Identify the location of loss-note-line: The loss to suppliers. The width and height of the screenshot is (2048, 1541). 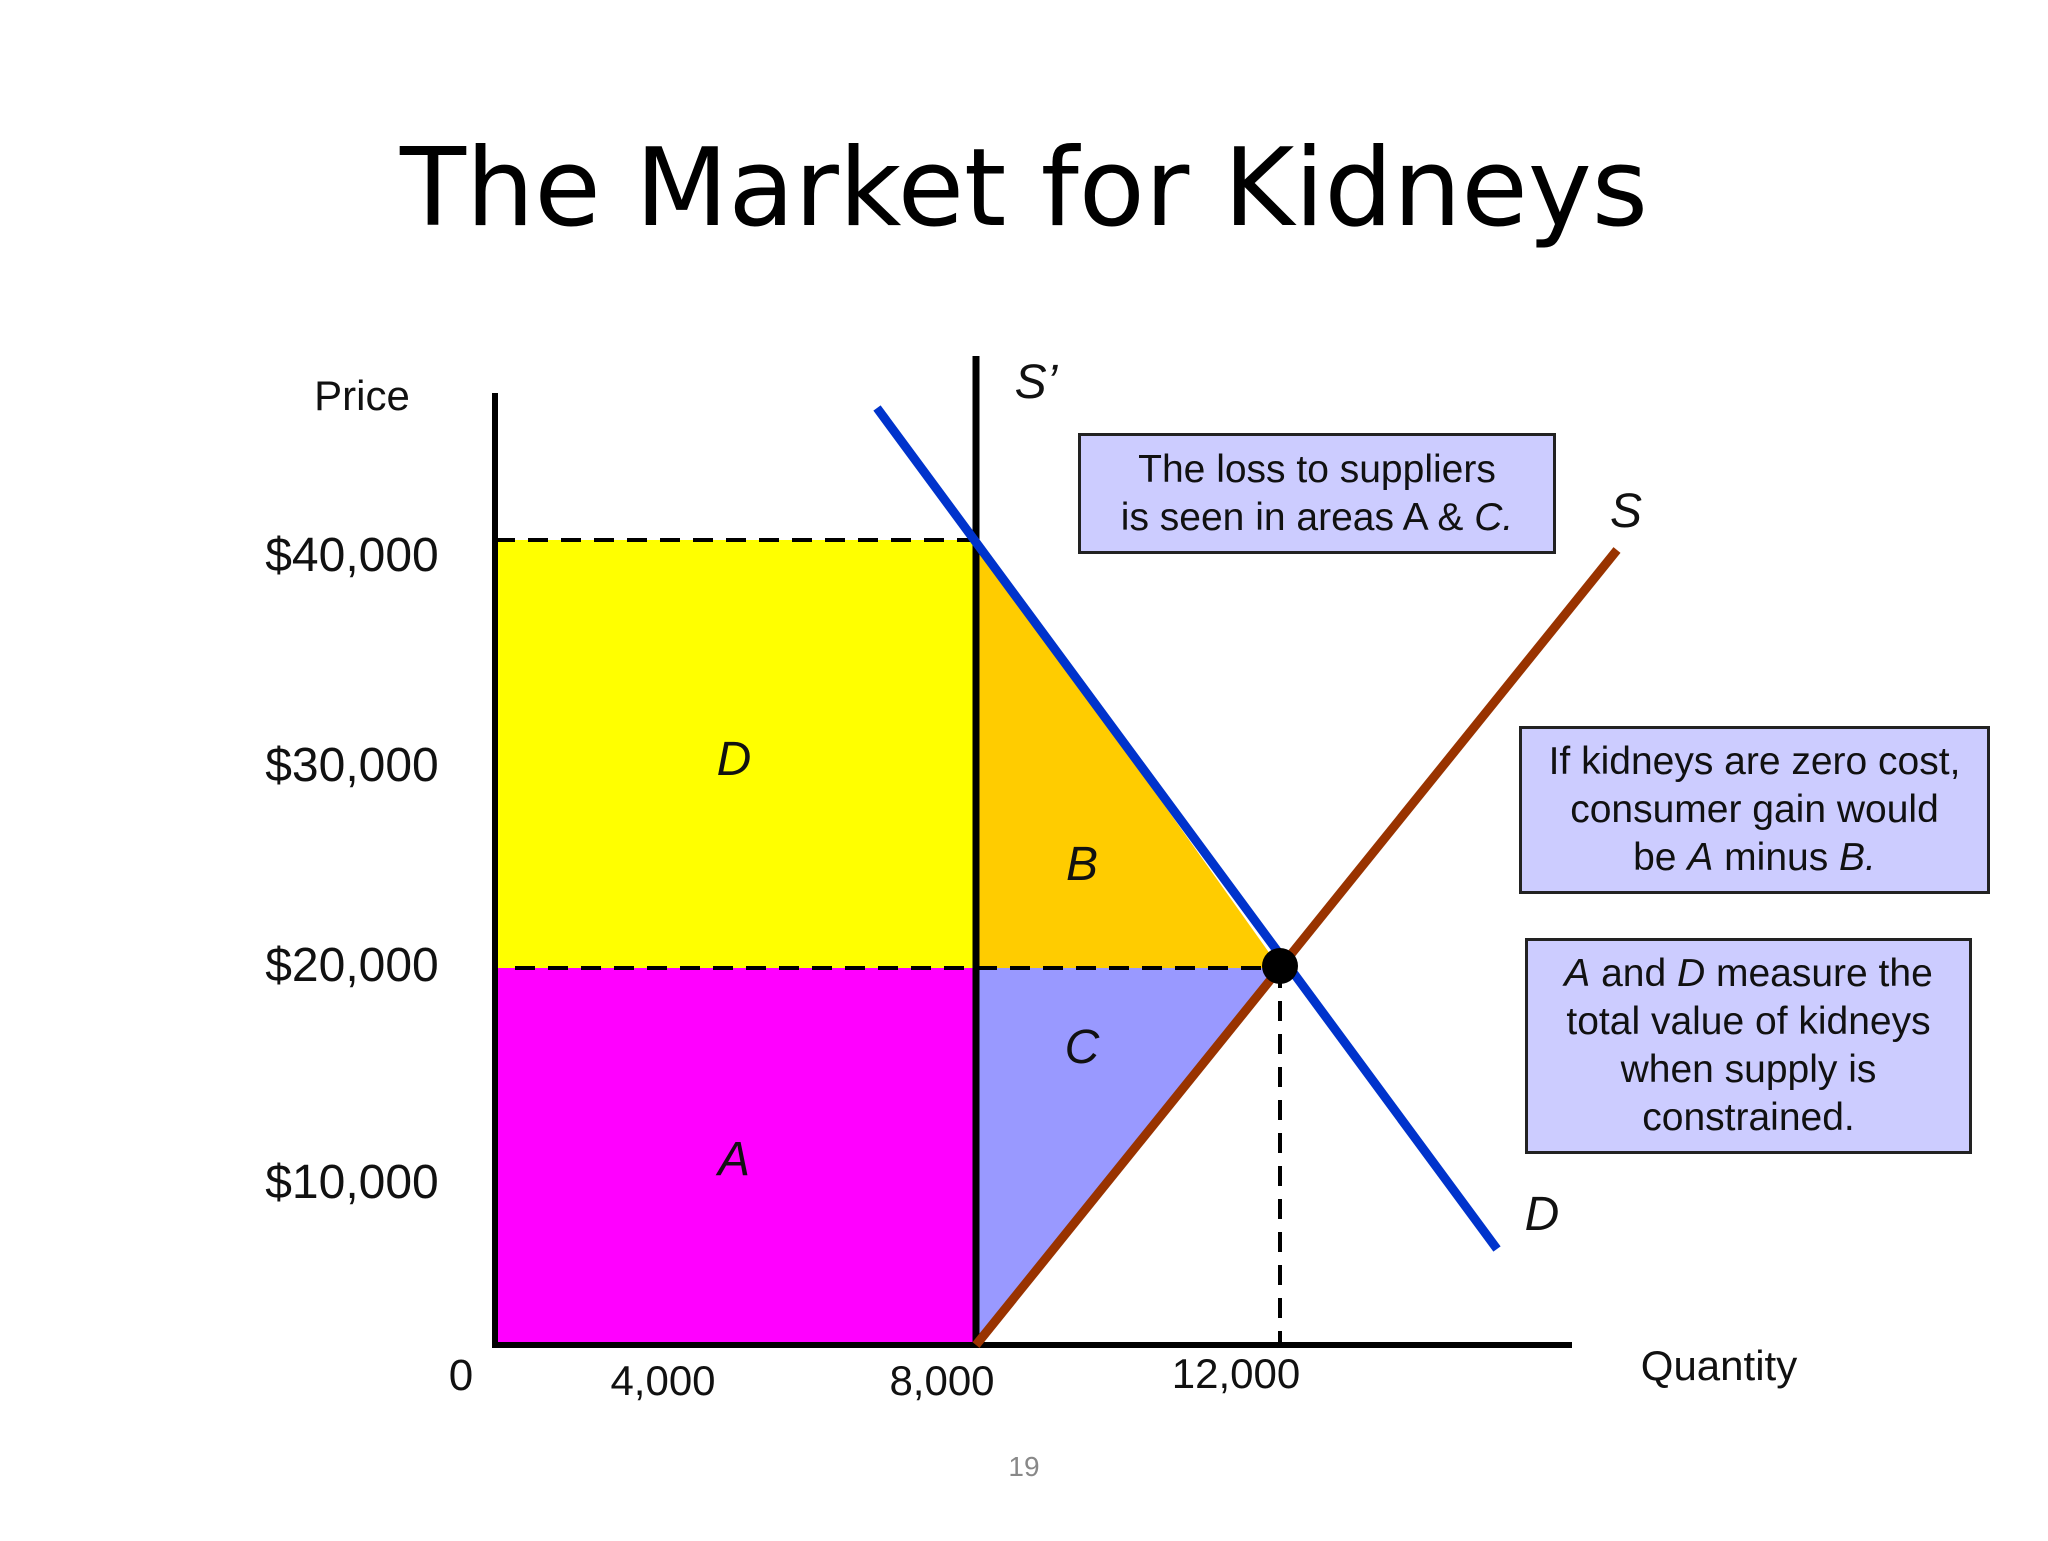
(1317, 469).